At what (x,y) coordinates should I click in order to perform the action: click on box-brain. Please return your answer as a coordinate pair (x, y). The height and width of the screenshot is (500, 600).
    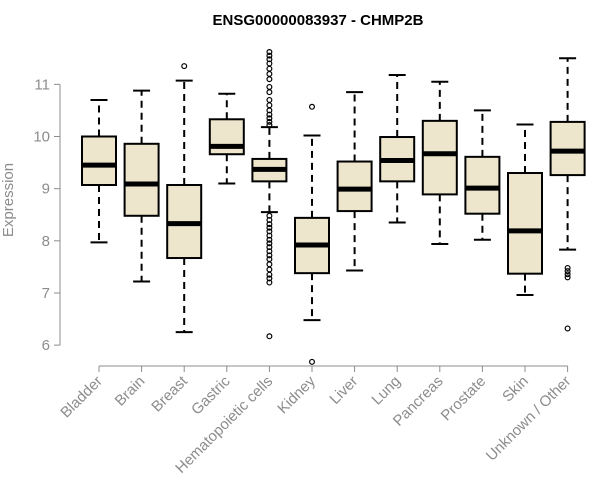
    Looking at the image, I should click on (141, 186).